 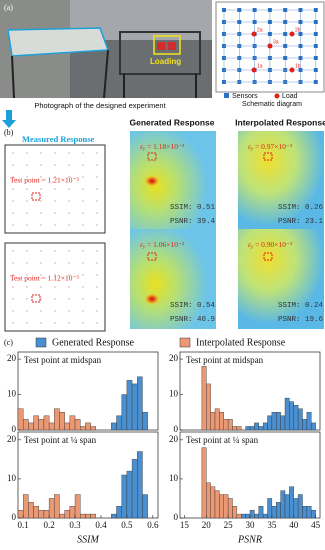 I want to click on strain-value: = 1.18×10⁻³, so click(x=165, y=146).